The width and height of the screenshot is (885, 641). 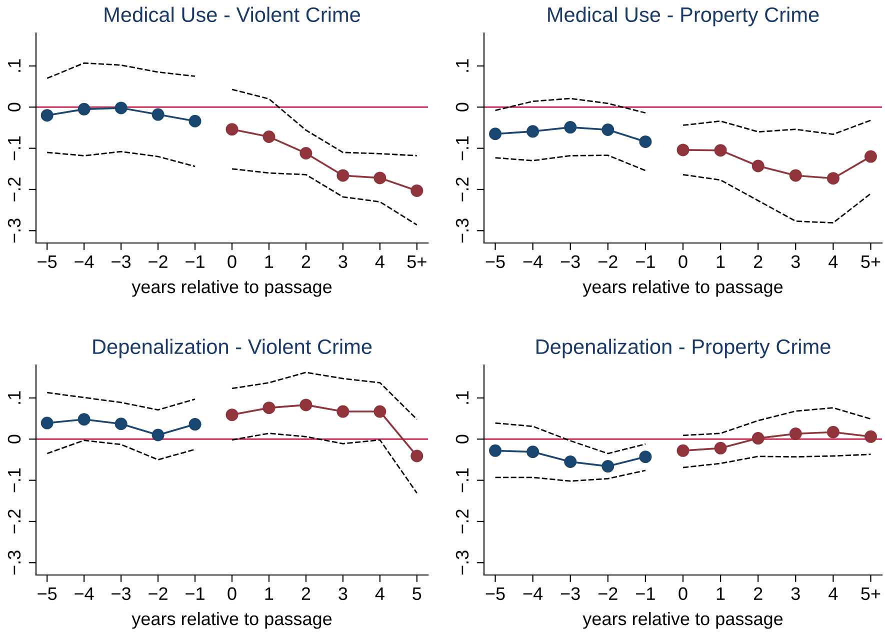 What do you see at coordinates (683, 16) in the screenshot?
I see `chart-title: Medical Use - Property Crime` at bounding box center [683, 16].